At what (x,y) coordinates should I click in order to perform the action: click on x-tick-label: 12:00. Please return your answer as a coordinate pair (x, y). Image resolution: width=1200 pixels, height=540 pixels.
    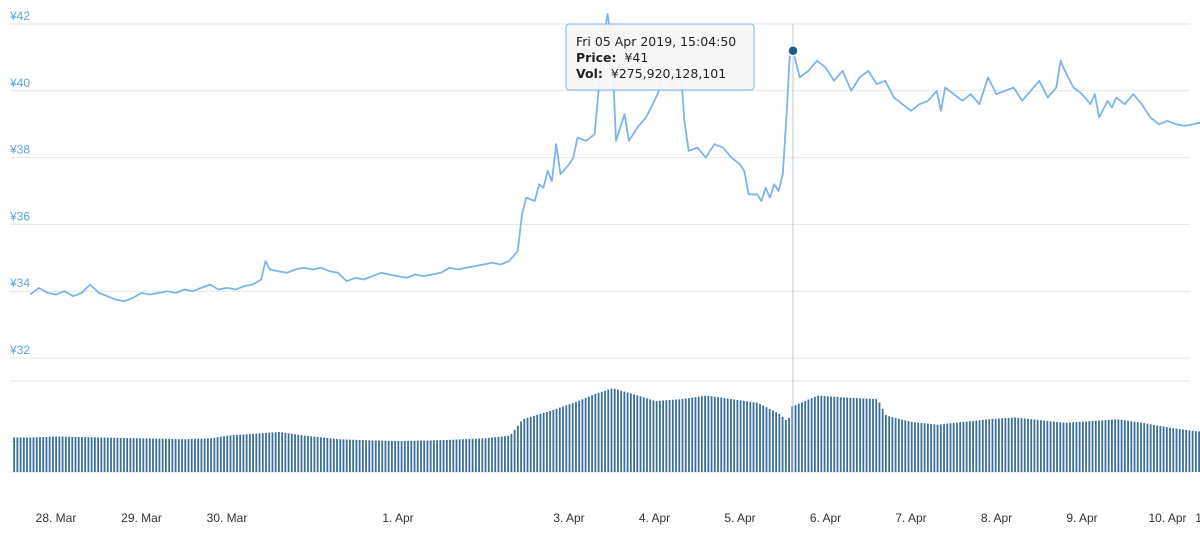
    Looking at the image, I should click on (1197, 518).